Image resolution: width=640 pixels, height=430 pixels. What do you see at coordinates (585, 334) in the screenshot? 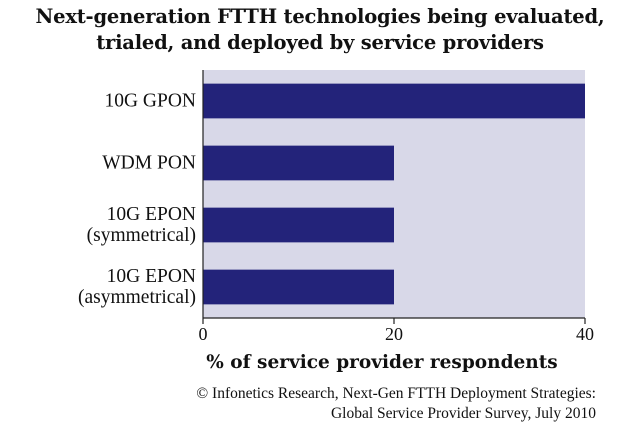
I see `x-tick-label-2: 40` at bounding box center [585, 334].